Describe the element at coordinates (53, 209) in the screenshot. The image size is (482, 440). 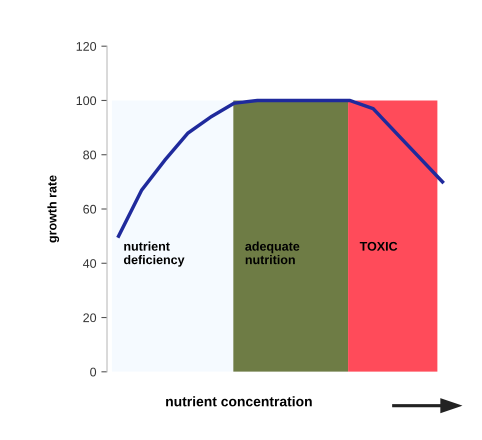
I see `y-axis-title: growth rate` at that location.